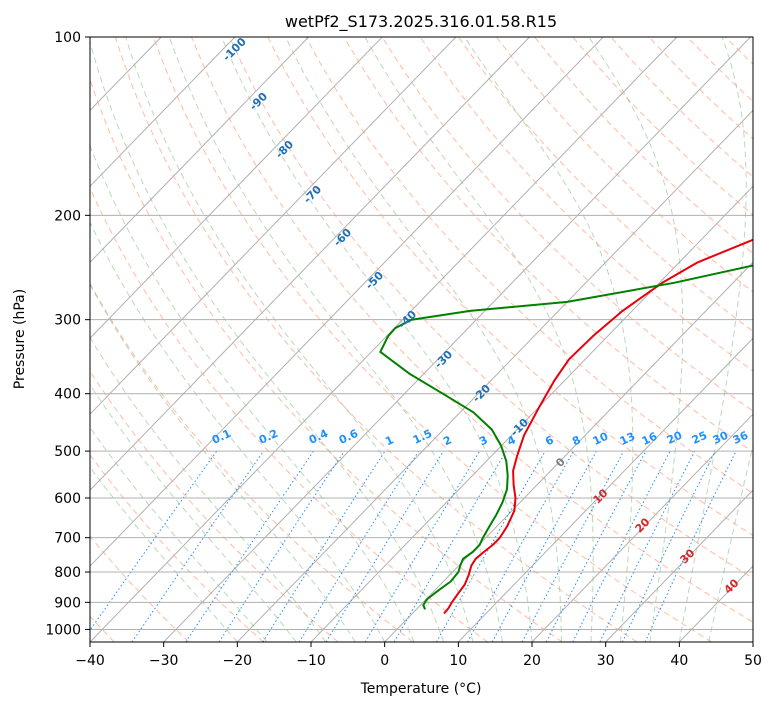 Image resolution: width=775 pixels, height=708 pixels. What do you see at coordinates (284, 149) in the screenshot?
I see `moist-adiabat-label: -80` at bounding box center [284, 149].